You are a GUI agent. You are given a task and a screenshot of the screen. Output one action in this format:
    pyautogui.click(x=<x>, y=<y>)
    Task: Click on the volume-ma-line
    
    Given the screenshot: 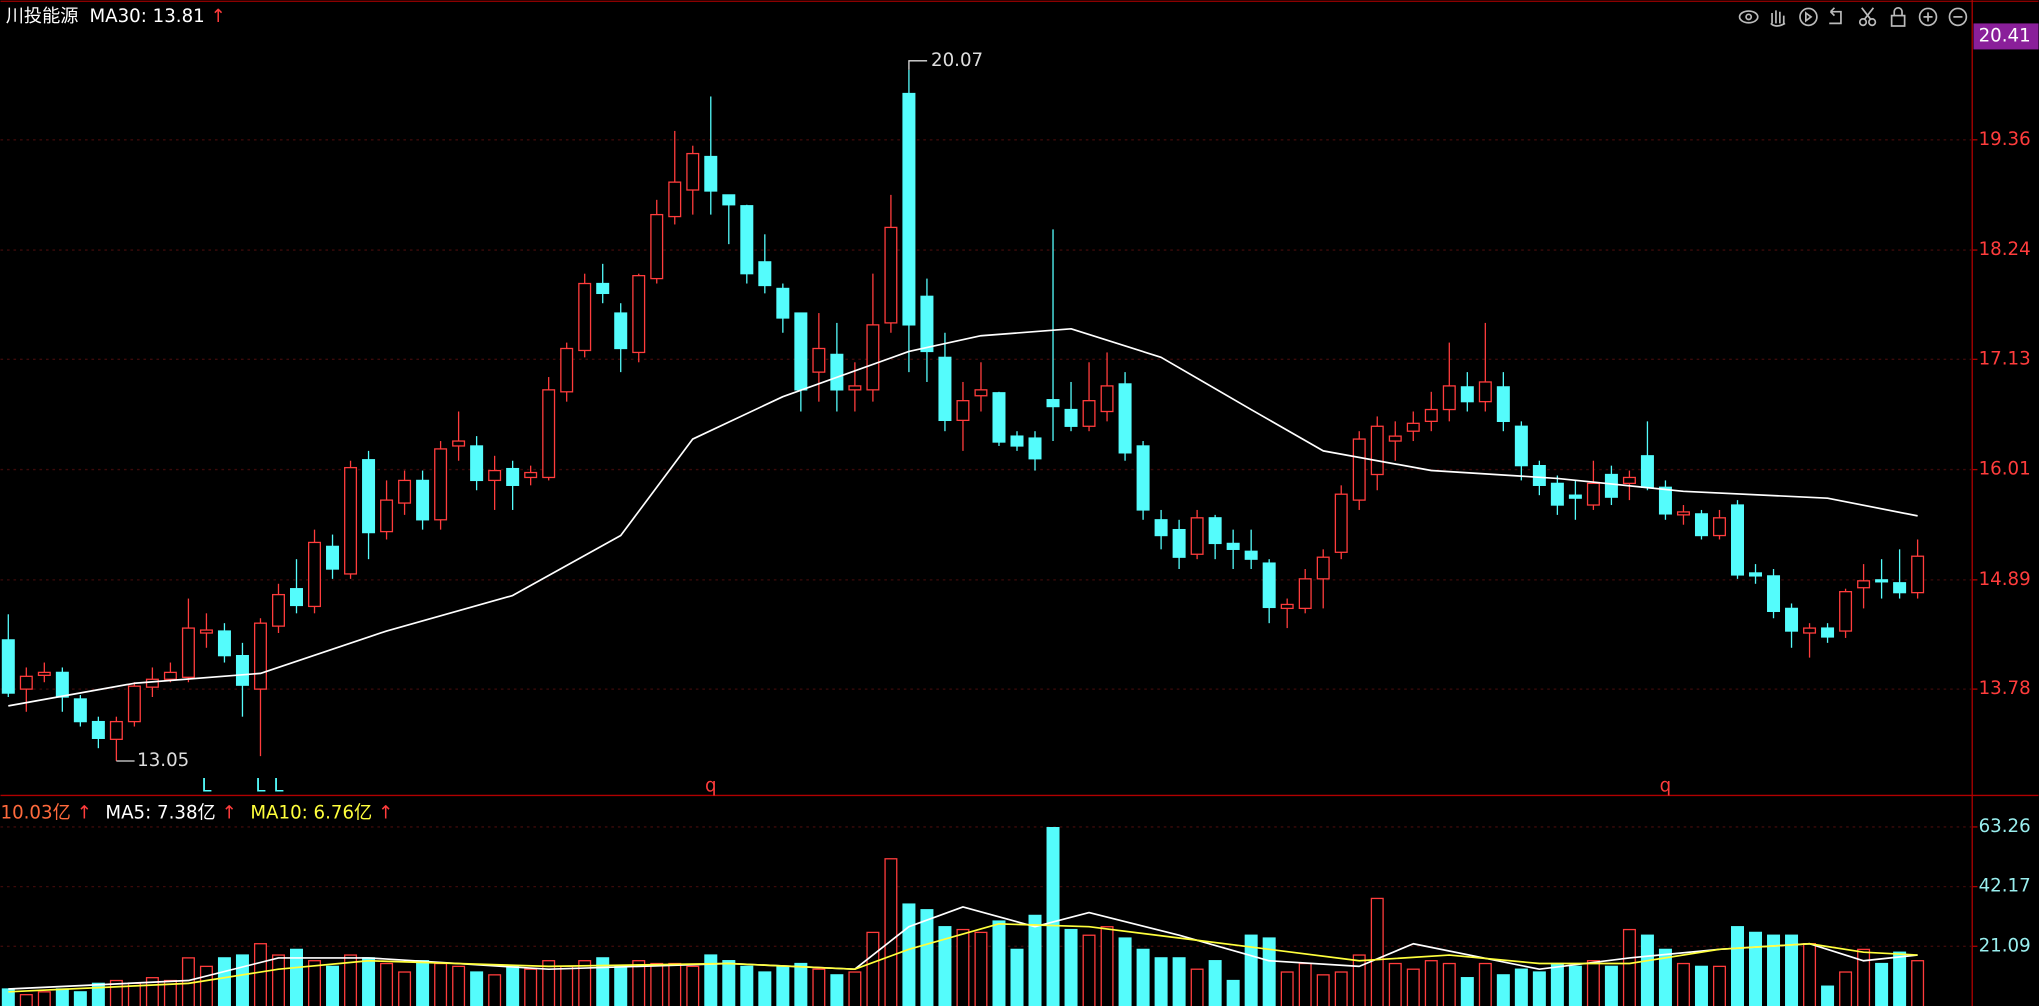 What is the action you would take?
    pyautogui.click(x=963, y=958)
    